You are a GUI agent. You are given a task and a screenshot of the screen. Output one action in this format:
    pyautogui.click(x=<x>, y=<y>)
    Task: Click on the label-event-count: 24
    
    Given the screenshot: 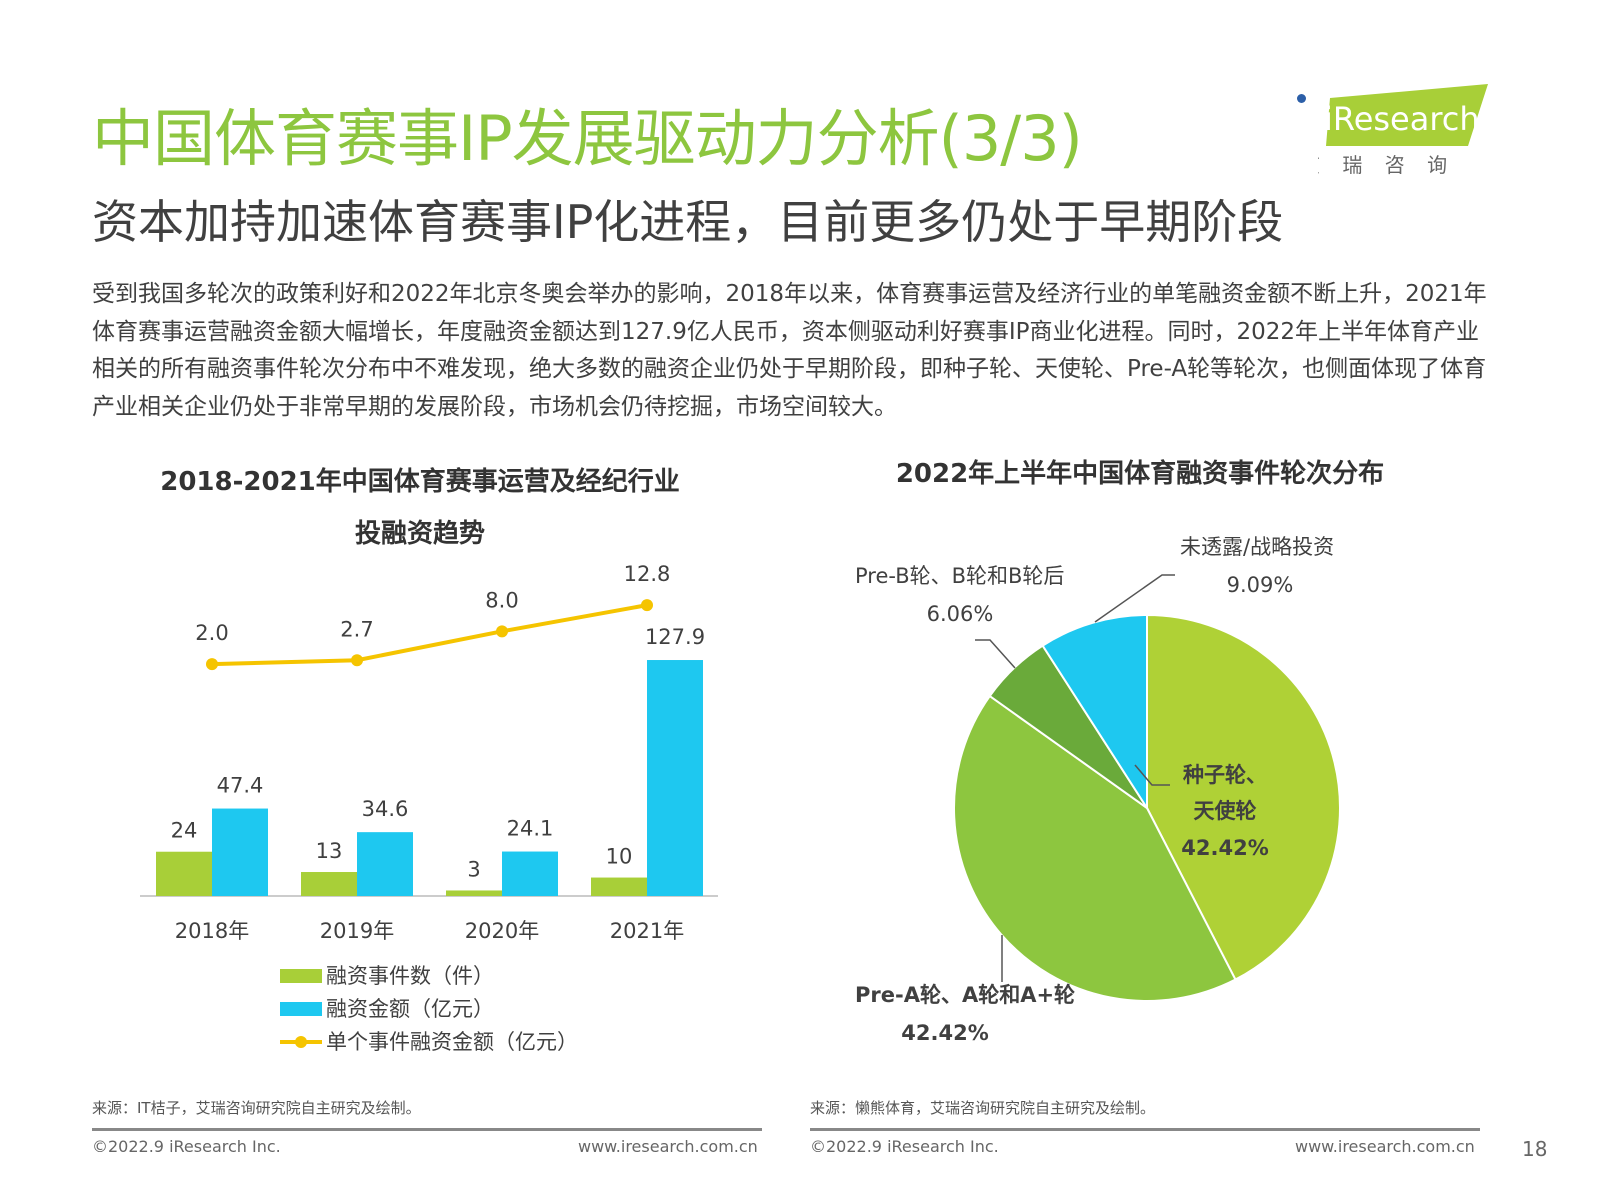 What is the action you would take?
    pyautogui.click(x=184, y=831)
    